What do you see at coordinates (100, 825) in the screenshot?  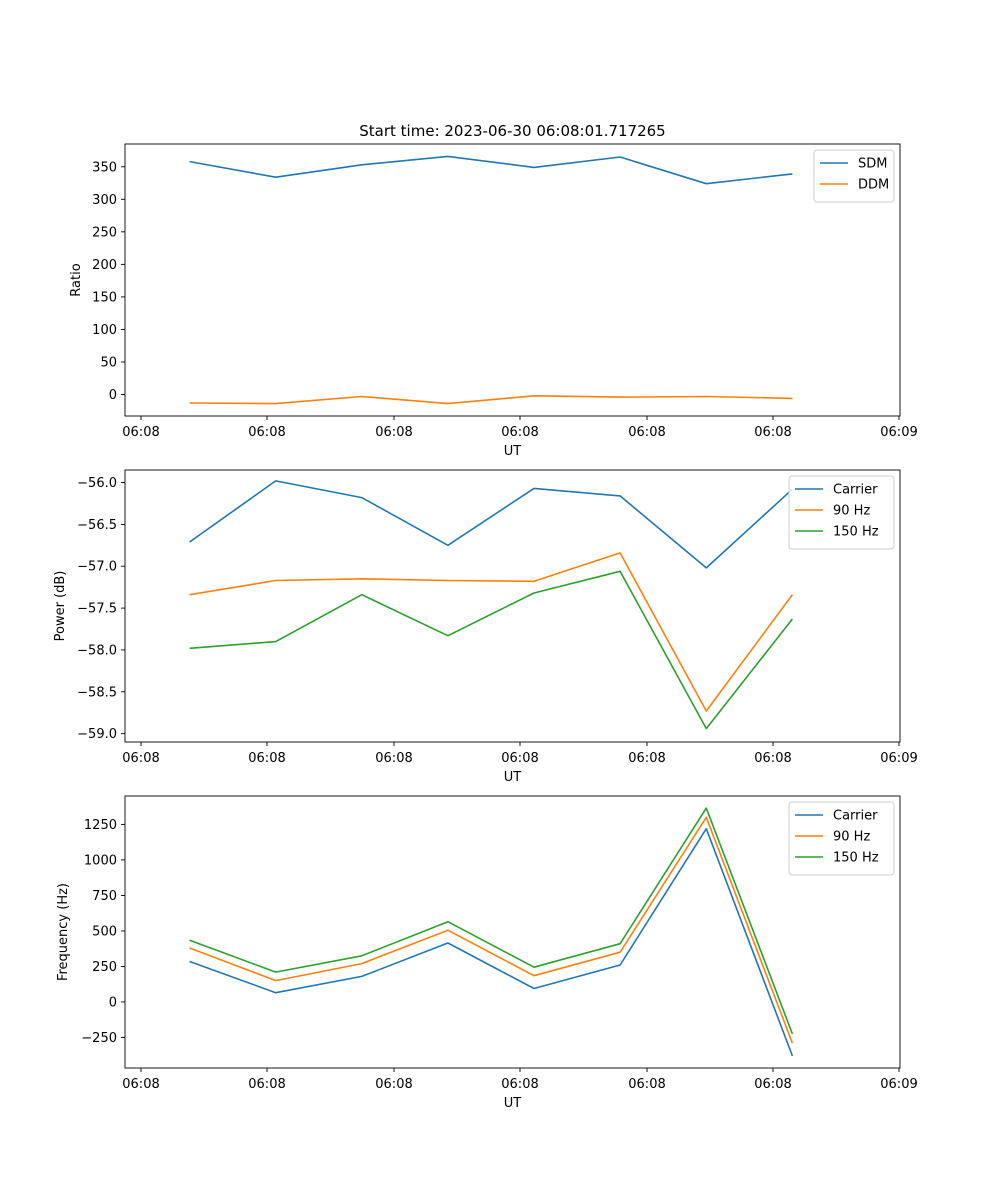 I see `y-tick-label: 1250` at bounding box center [100, 825].